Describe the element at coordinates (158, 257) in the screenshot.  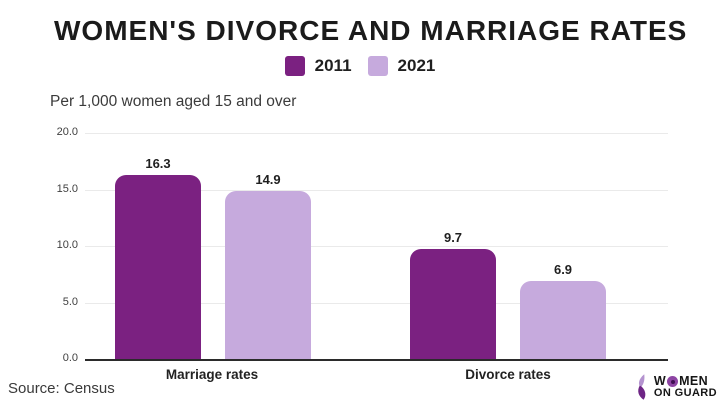
I see `bar-2011-marriage: 16.3` at that location.